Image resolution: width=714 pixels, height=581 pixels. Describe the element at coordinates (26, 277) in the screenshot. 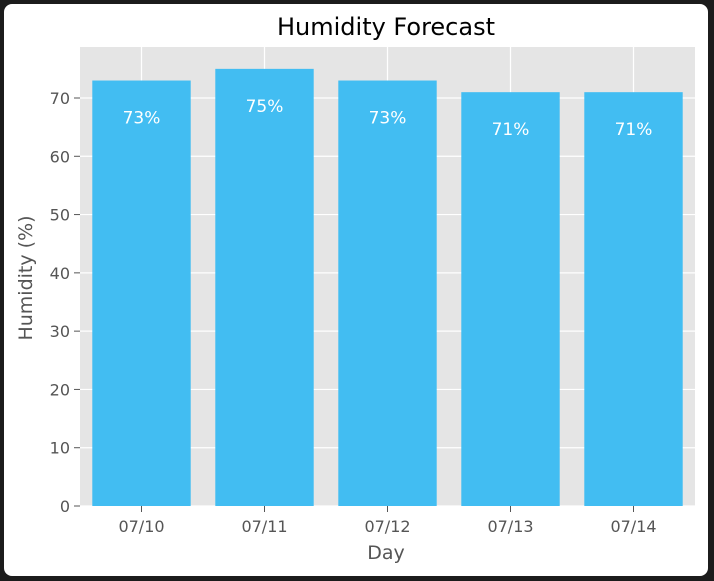

I see `y-axis-label: Humidity (%)` at that location.